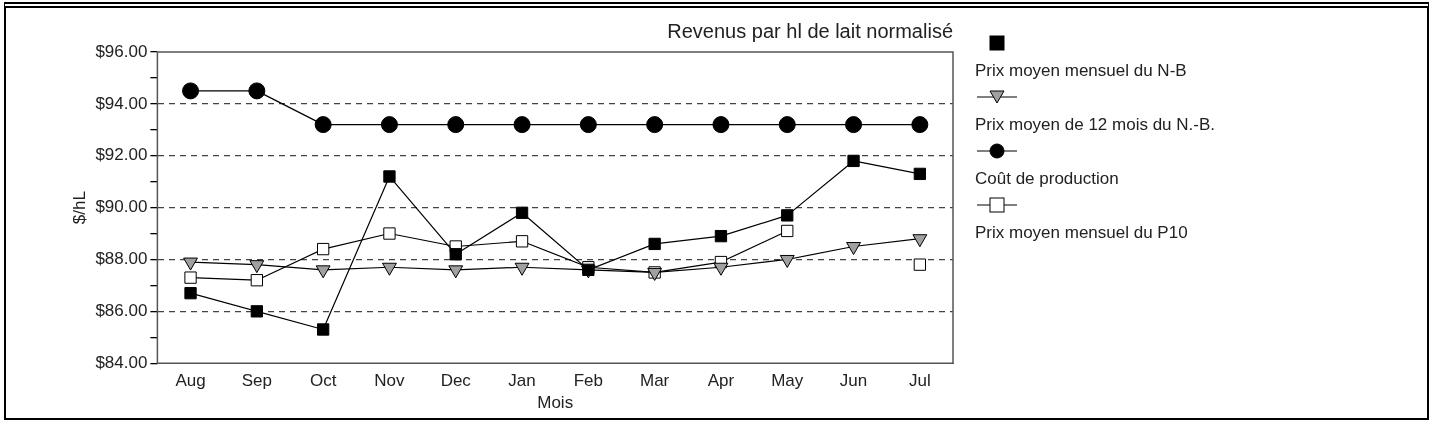 The height and width of the screenshot is (430, 1437). What do you see at coordinates (853, 381) in the screenshot?
I see `x-tick-label: Jun` at bounding box center [853, 381].